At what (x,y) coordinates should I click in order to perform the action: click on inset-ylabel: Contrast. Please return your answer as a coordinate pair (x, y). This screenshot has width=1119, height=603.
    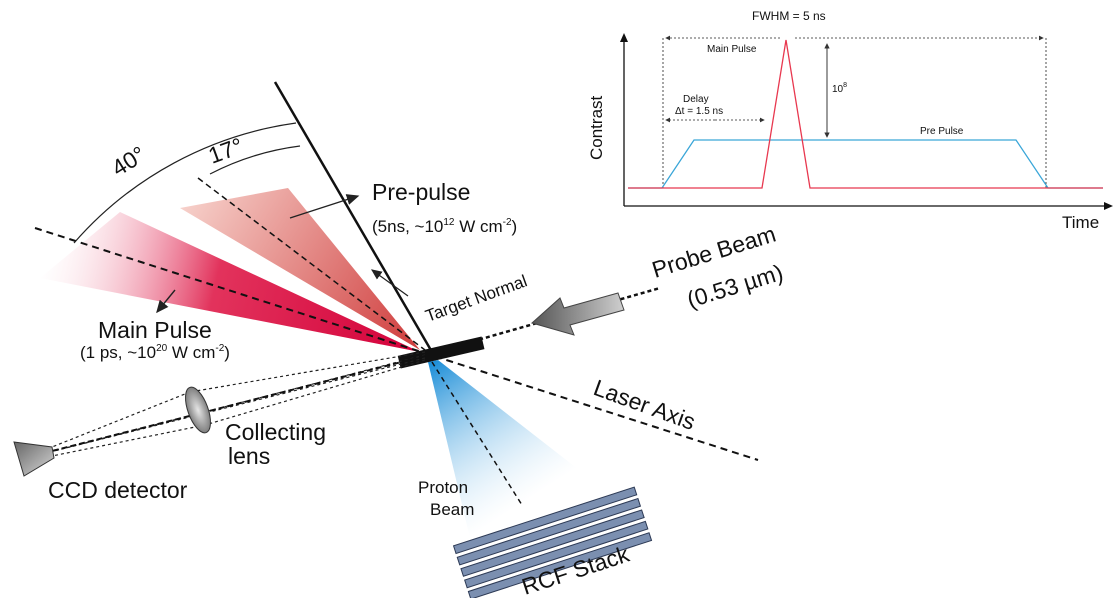
    Looking at the image, I should click on (596, 127).